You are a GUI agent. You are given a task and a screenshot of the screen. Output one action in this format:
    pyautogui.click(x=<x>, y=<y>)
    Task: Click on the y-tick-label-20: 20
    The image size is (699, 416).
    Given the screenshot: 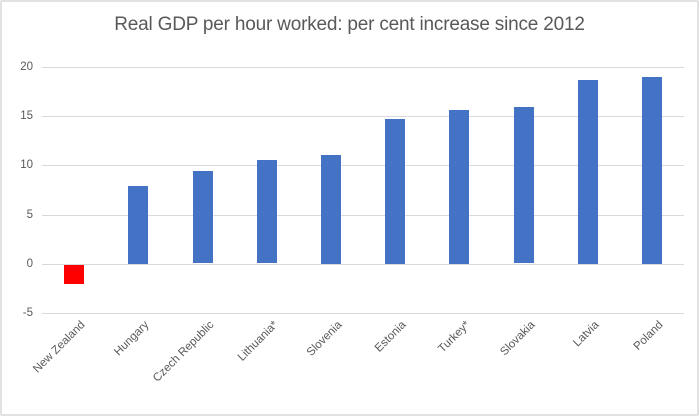 What is the action you would take?
    pyautogui.click(x=26, y=67)
    